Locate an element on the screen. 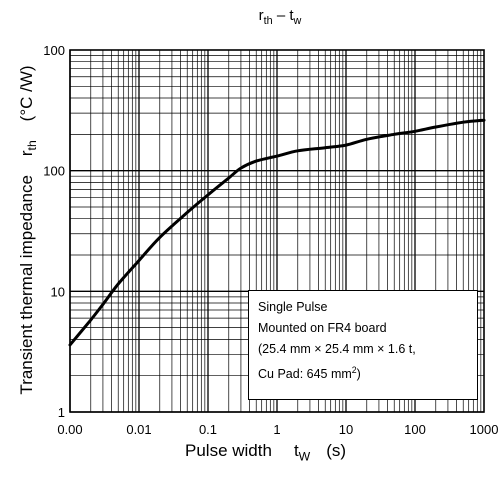 The height and width of the screenshot is (478, 503). x-tick-label: 0.01 is located at coordinates (138, 429).